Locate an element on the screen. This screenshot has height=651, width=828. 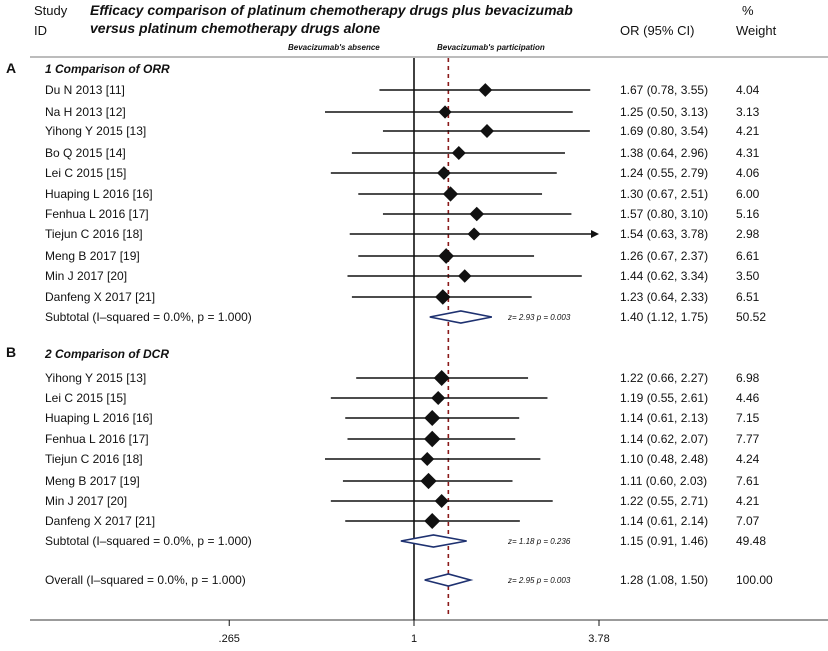
section-a-study-9-or-ci: 1.44 (0.62, 3.34) is located at coordinates (664, 276).